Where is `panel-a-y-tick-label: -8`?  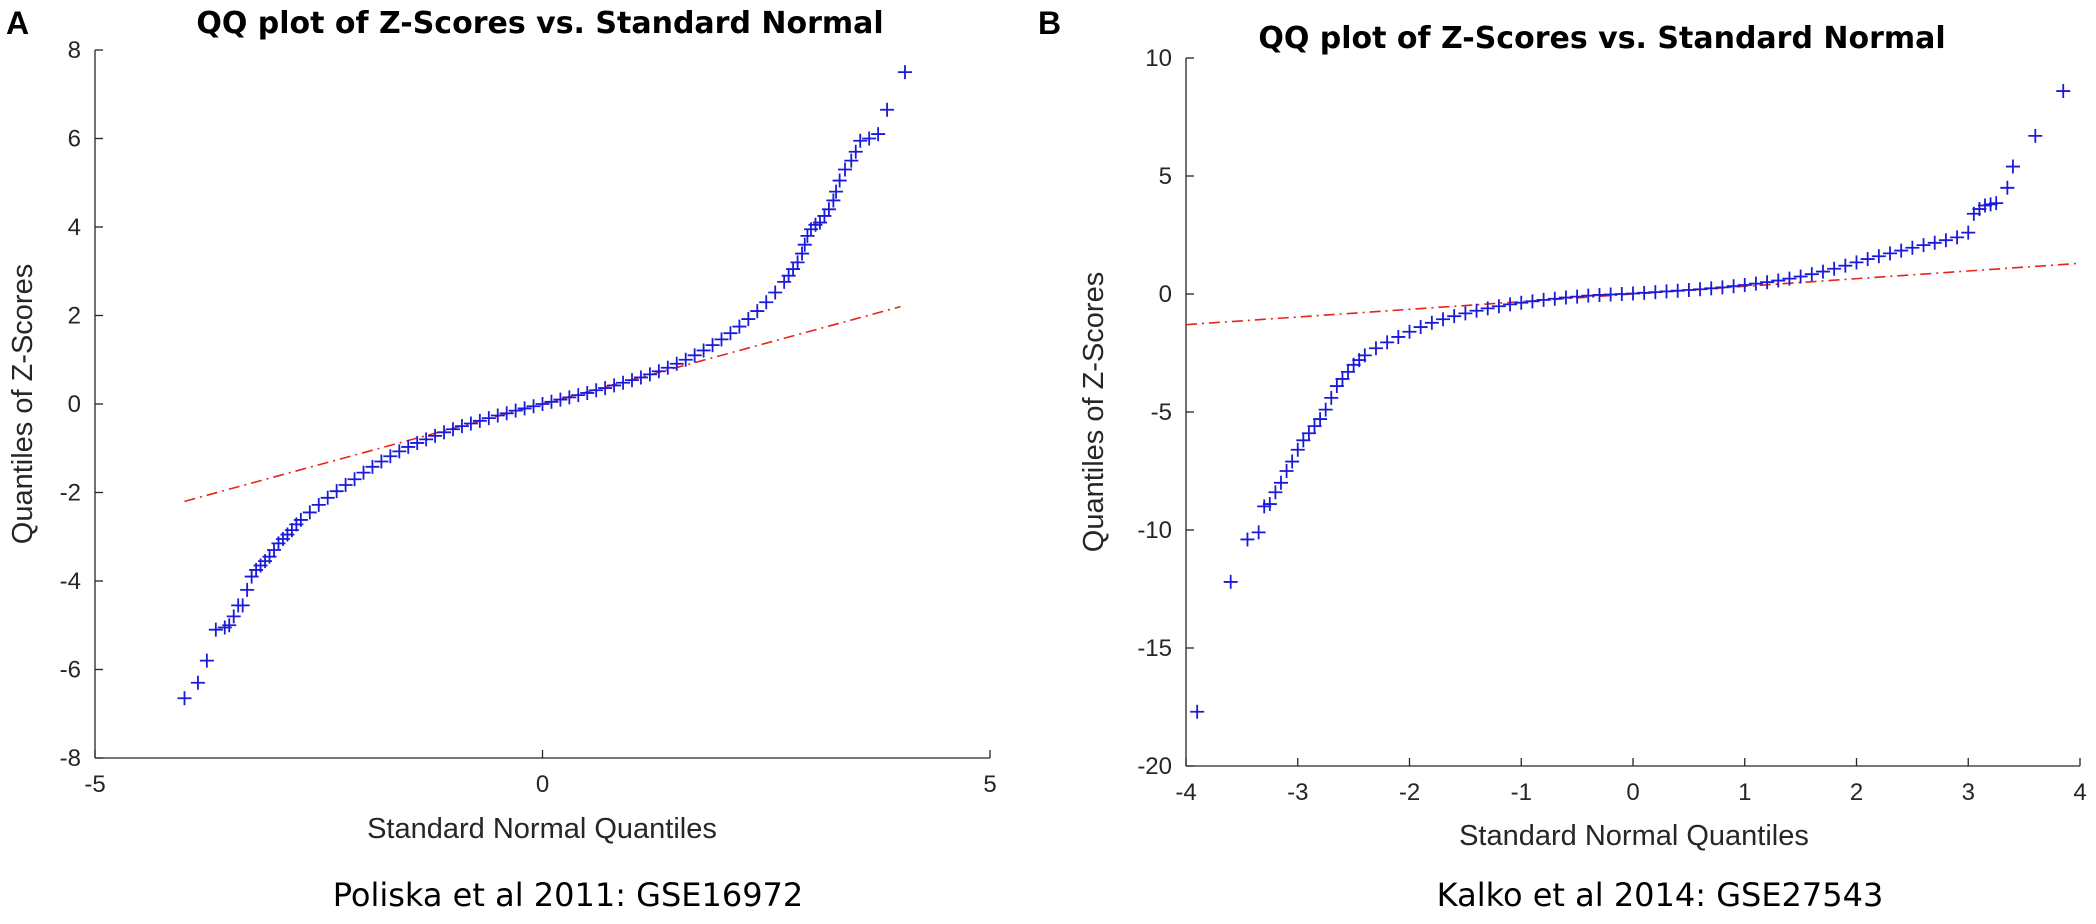 panel-a-y-tick-label: -8 is located at coordinates (70, 758).